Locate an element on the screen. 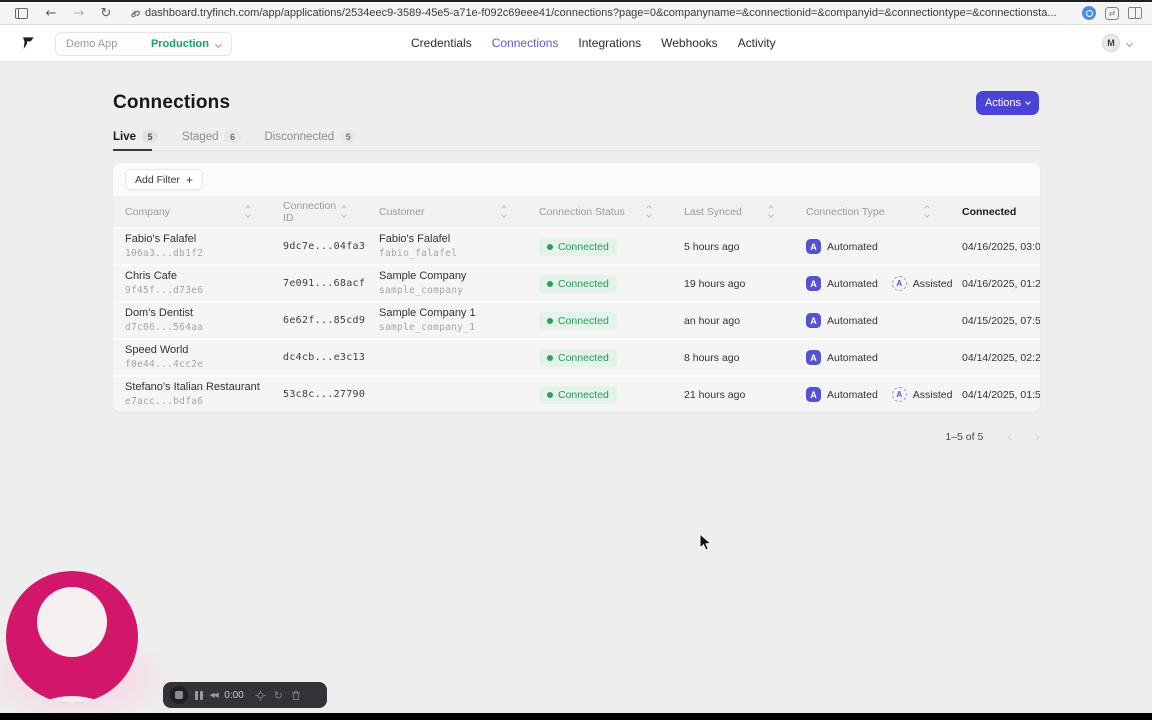 The height and width of the screenshot is (720, 1152). add-filter-button: Add Filter + is located at coordinates (164, 179).